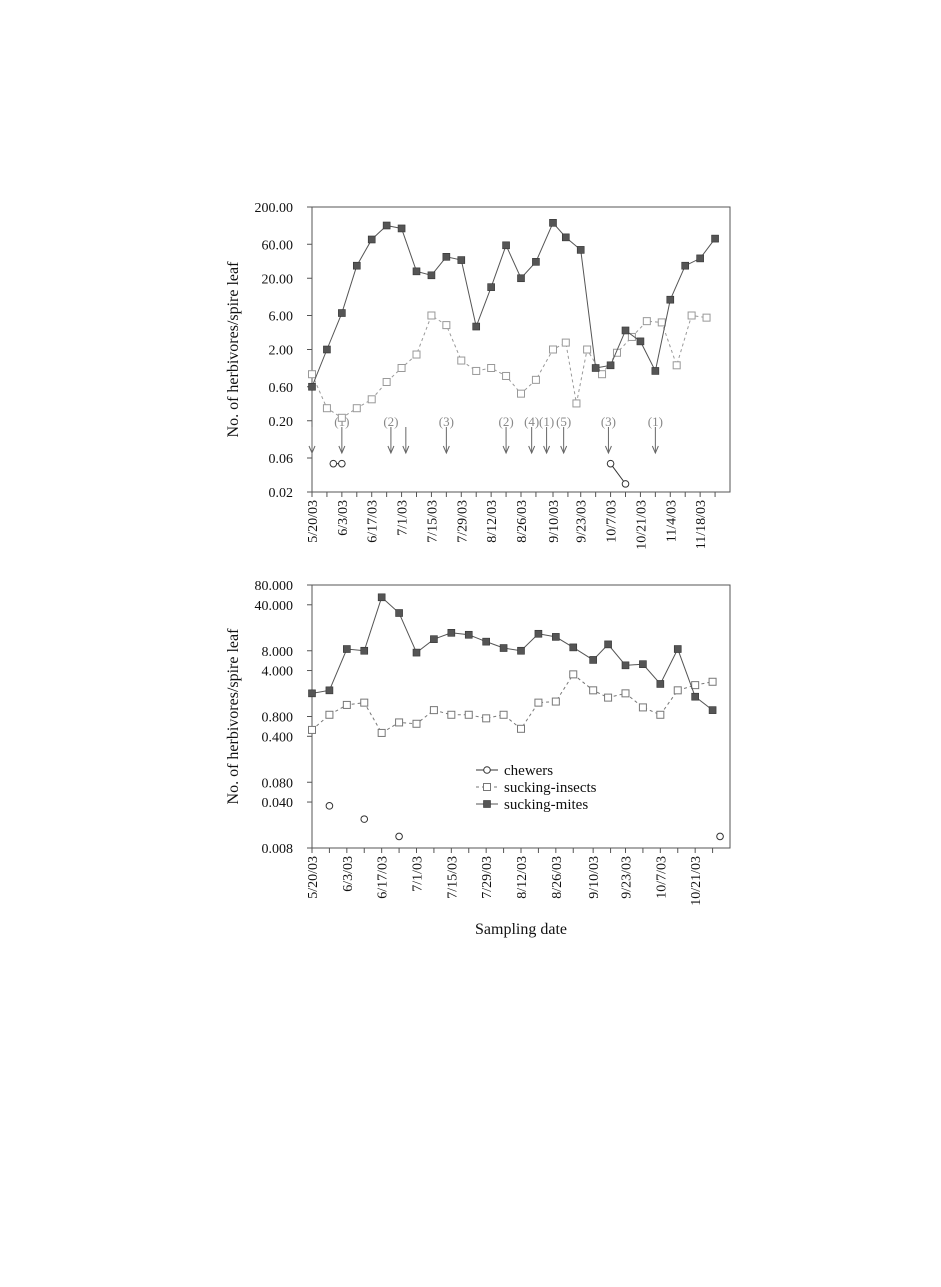 The image size is (941, 1287). What do you see at coordinates (390, 421) in the screenshot?
I see `p0-spray-label-2: (2)` at bounding box center [390, 421].